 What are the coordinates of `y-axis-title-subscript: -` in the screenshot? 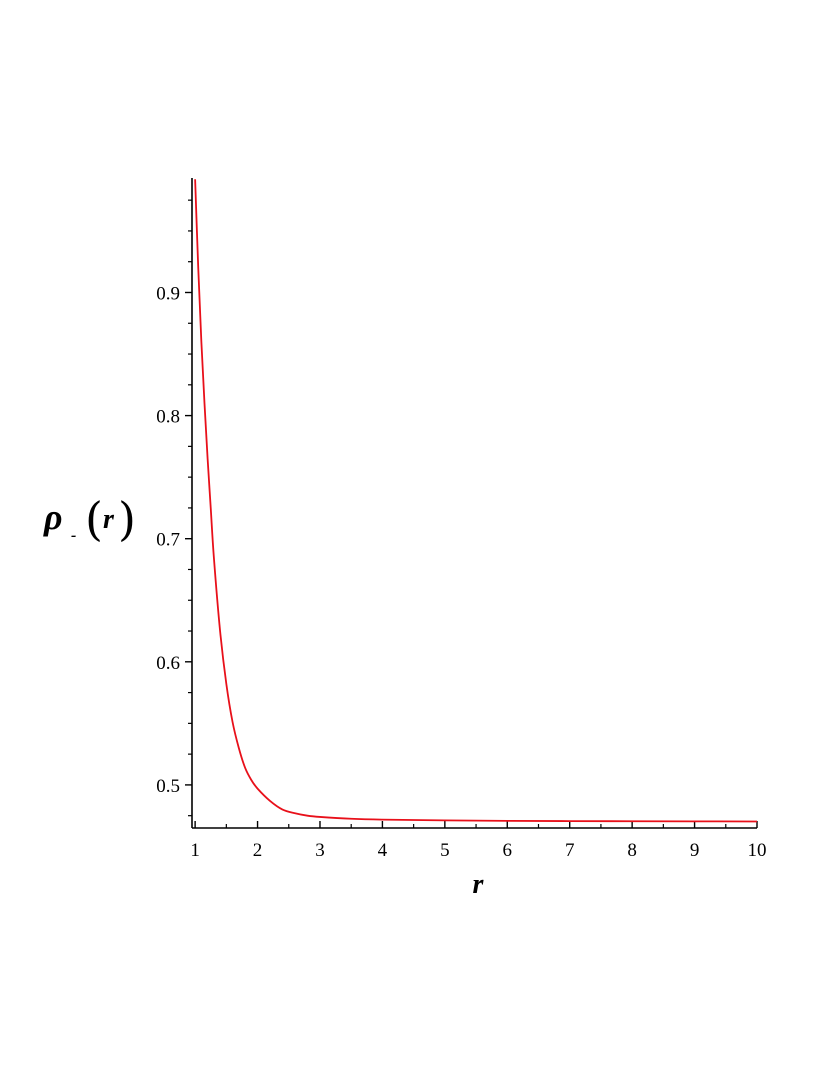 It's located at (73, 535).